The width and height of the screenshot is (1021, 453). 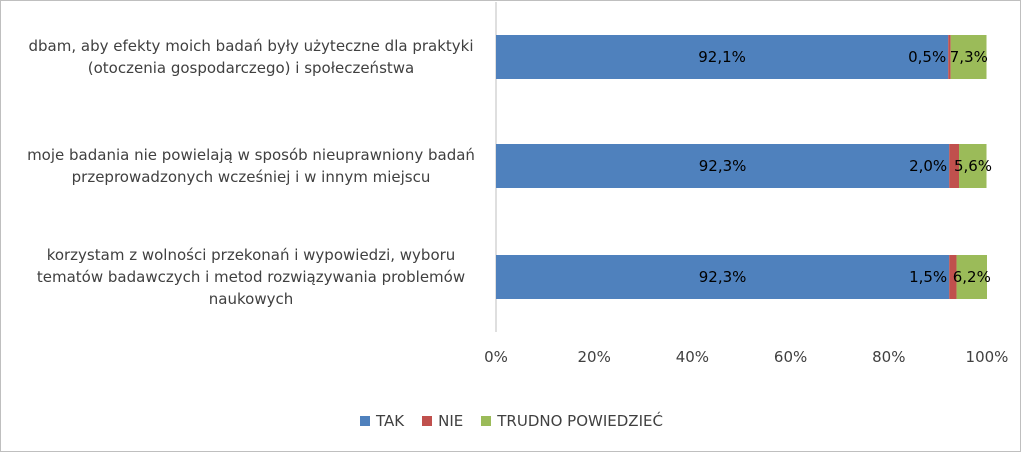 What do you see at coordinates (451, 421) in the screenshot?
I see `legend-label: NIE` at bounding box center [451, 421].